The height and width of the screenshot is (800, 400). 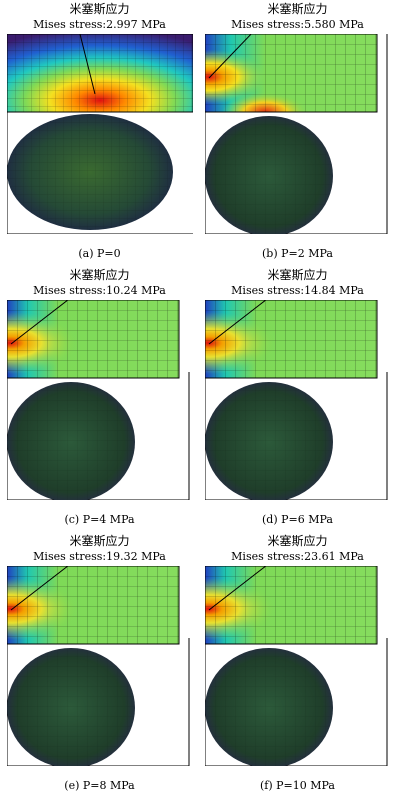 I want to click on panel-caption: (a) P=0, so click(x=99, y=253).